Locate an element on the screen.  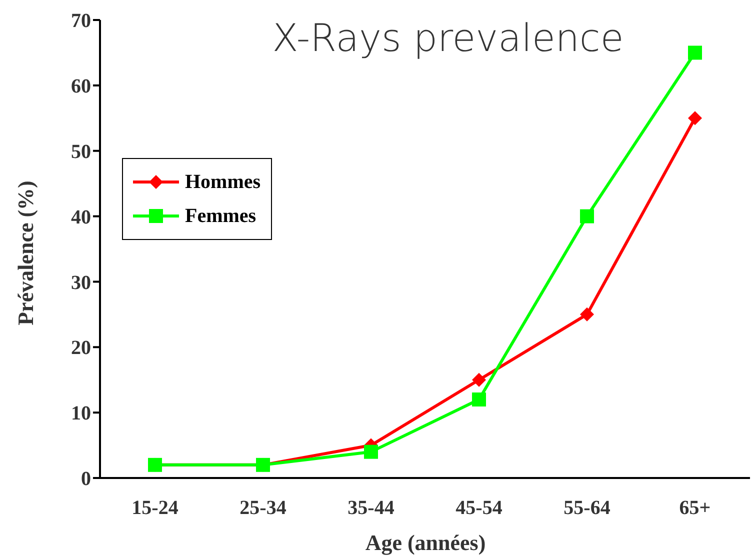
y-tick-label: 60 is located at coordinates (81, 87).